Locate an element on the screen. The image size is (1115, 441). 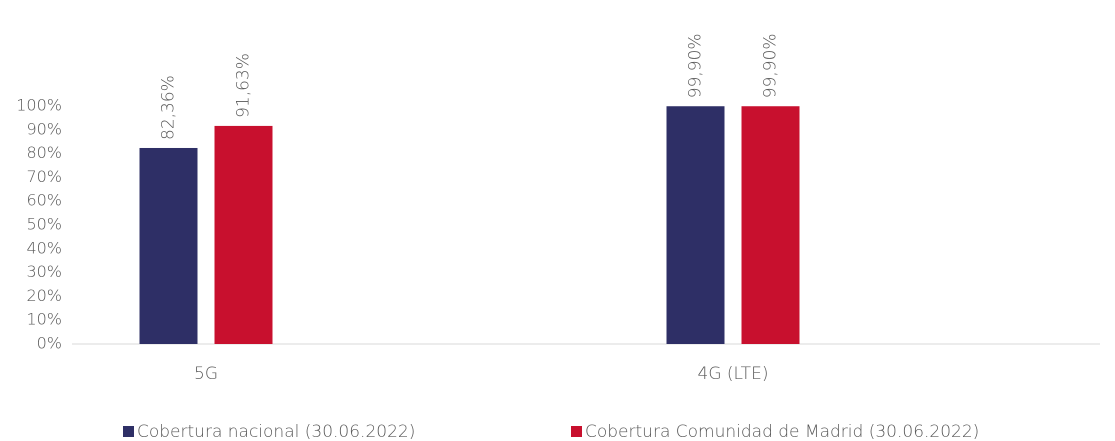
y-tick-label: 60% is located at coordinates (44, 200).